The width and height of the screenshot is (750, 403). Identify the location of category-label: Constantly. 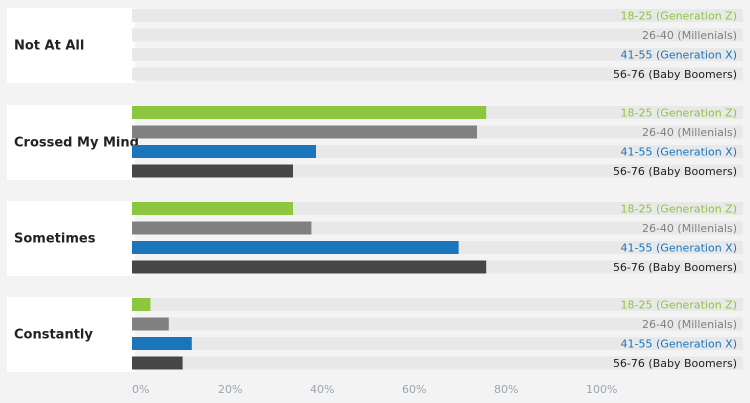
(53, 335).